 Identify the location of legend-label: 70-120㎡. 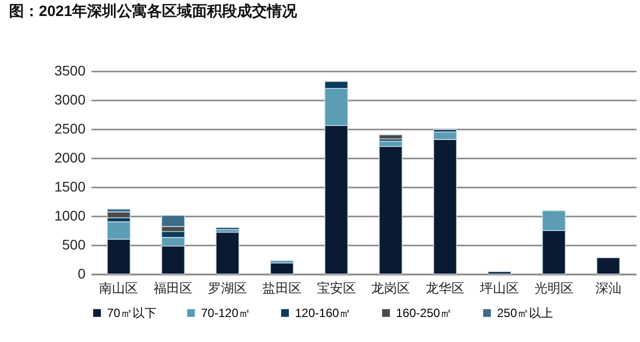
(225, 313).